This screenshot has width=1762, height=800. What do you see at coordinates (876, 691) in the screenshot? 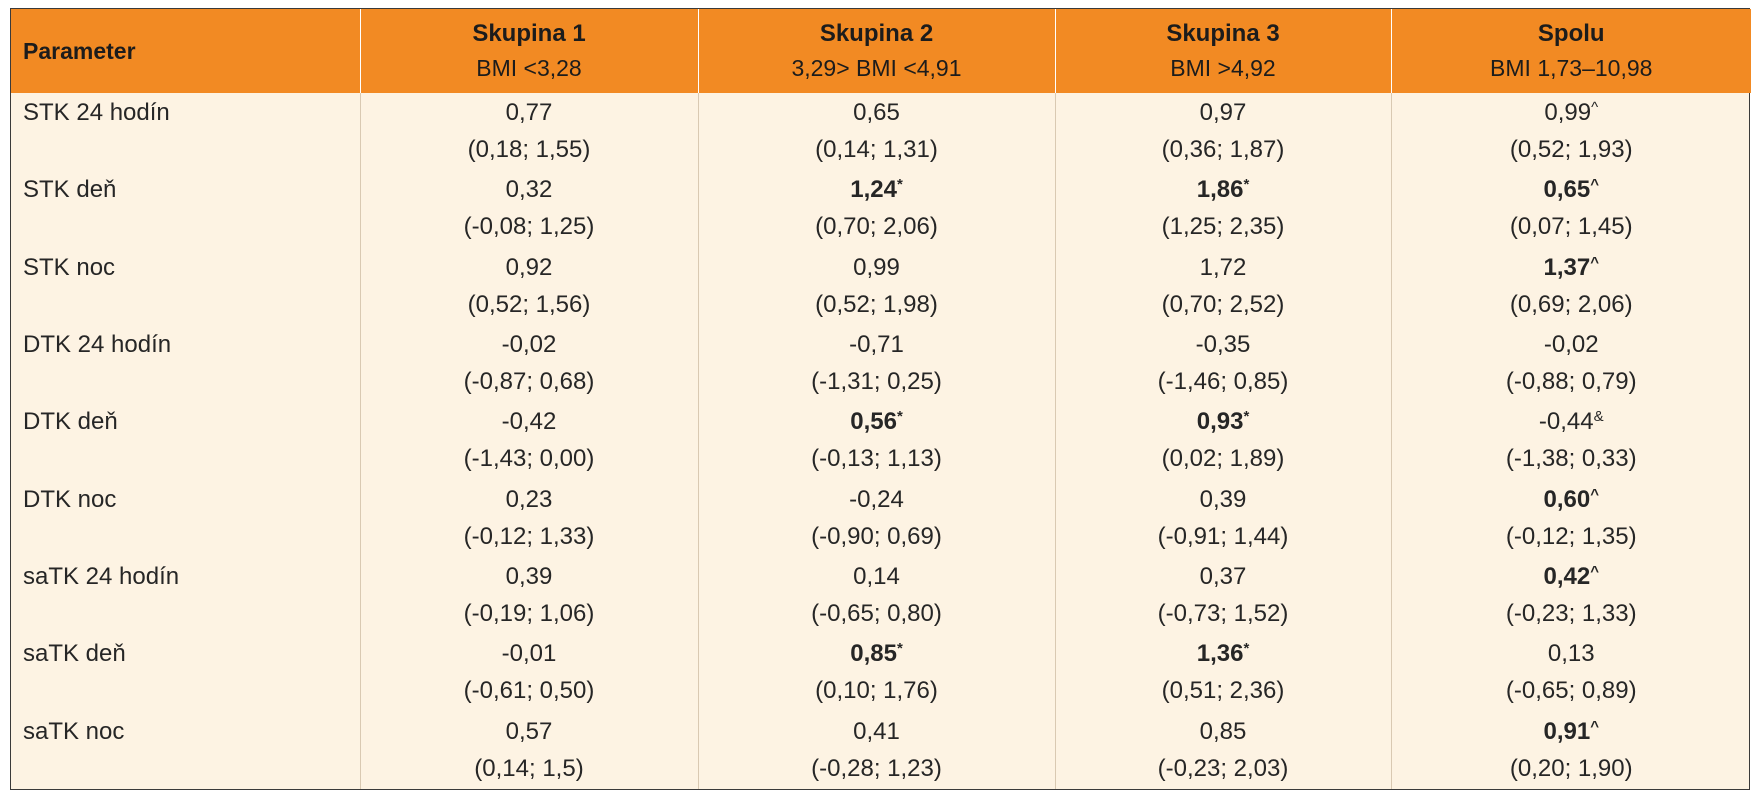
I see `confidence-interval: (0,10; 1,76)` at bounding box center [876, 691].